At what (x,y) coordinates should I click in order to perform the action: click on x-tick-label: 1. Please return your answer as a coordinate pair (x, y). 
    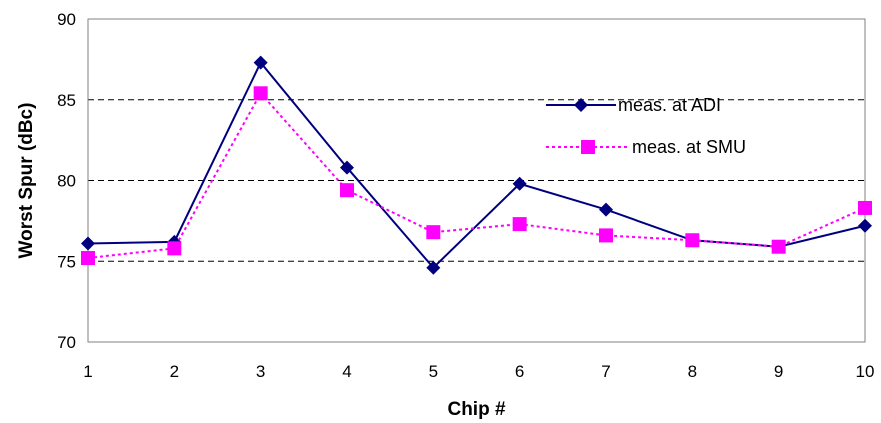
    Looking at the image, I should click on (87, 371).